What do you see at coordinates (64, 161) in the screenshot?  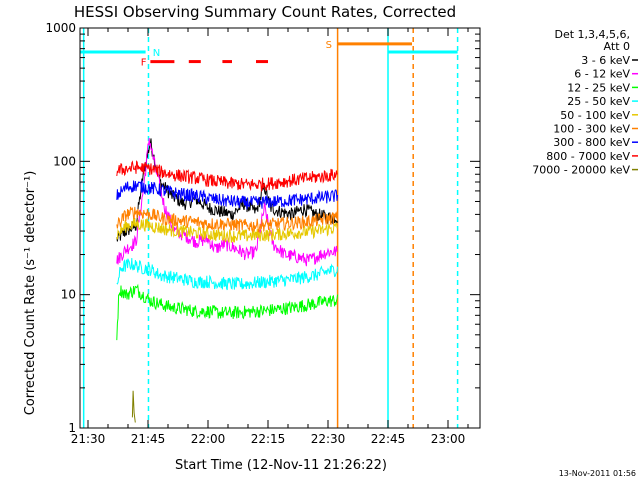 I see `y-tick-label: 100` at bounding box center [64, 161].